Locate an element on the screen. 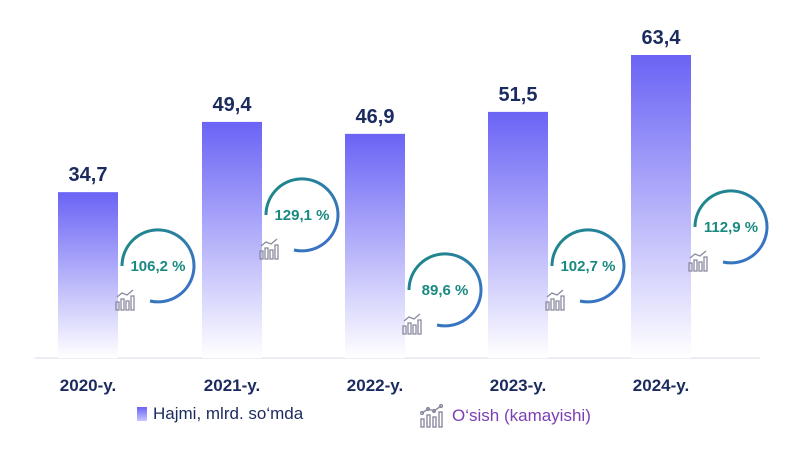  growth-label: 112,9 % is located at coordinates (731, 227).